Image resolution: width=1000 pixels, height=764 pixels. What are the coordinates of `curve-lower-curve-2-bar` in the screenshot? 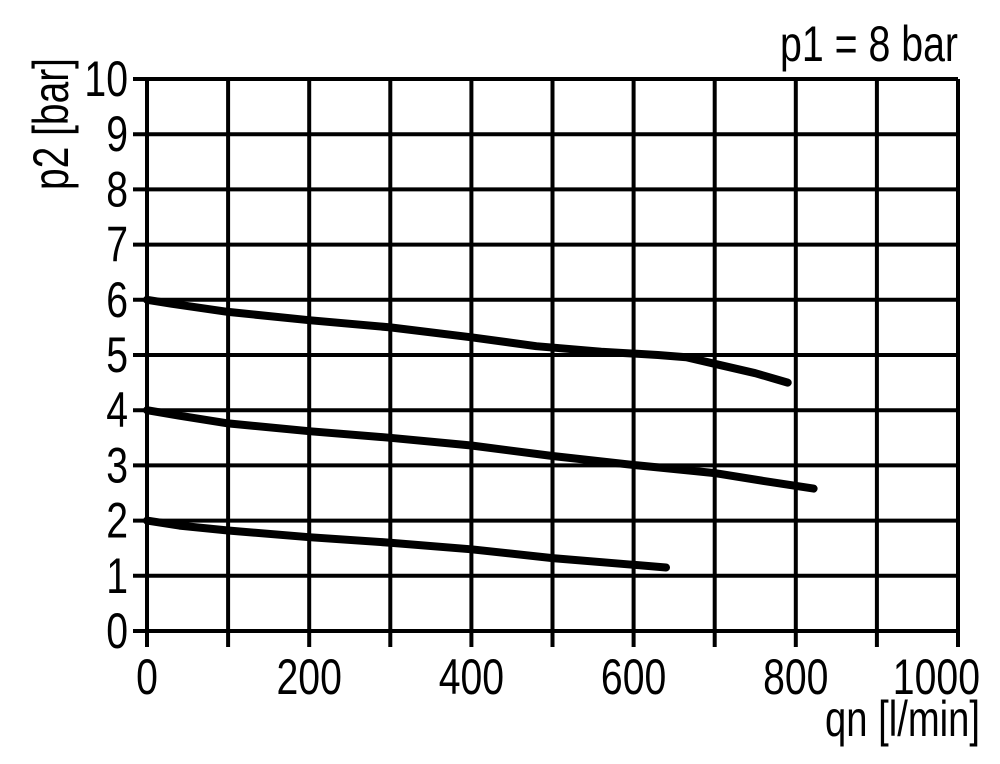 It's located at (406, 544).